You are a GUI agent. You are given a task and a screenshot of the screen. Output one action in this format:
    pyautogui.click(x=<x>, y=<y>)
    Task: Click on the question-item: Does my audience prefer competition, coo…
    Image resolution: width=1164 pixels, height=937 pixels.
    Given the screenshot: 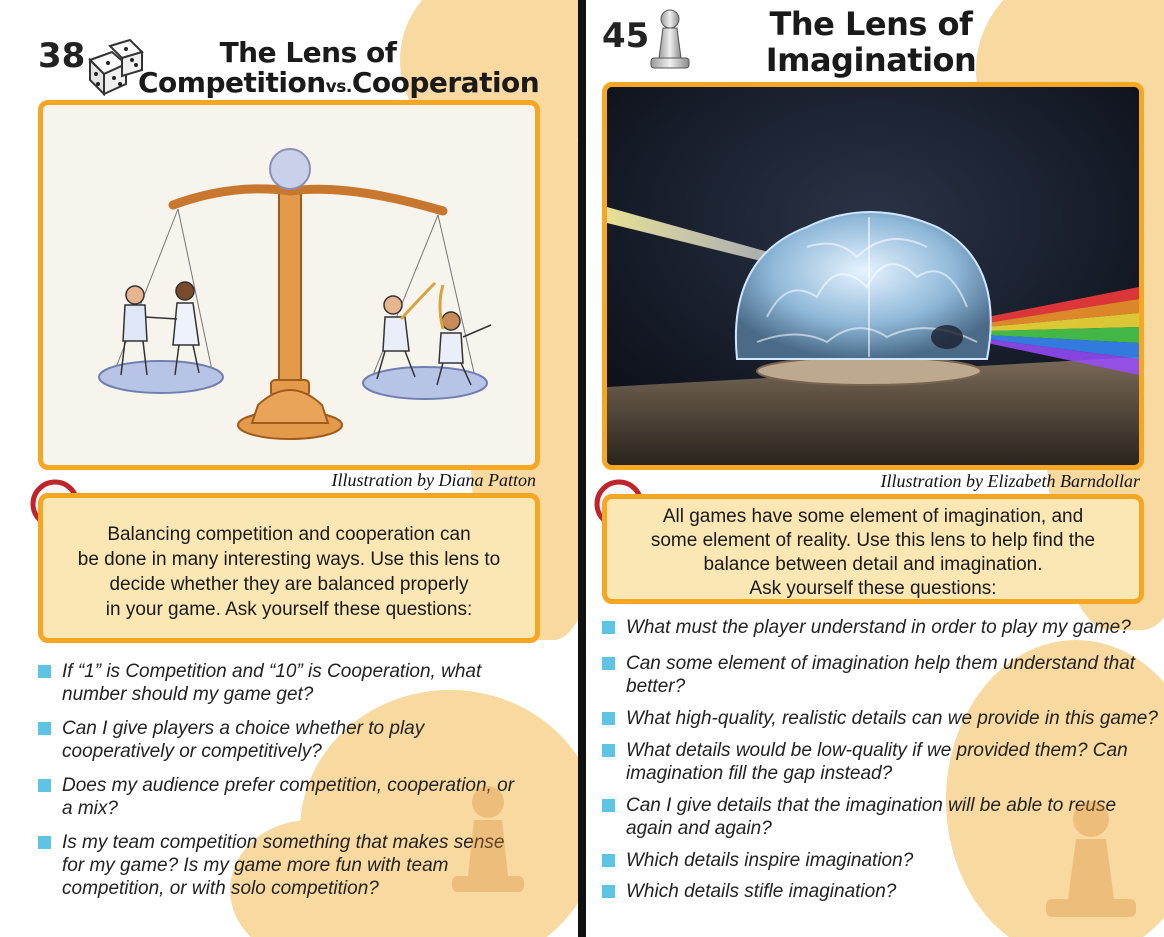 What is the action you would take?
    pyautogui.click(x=283, y=797)
    